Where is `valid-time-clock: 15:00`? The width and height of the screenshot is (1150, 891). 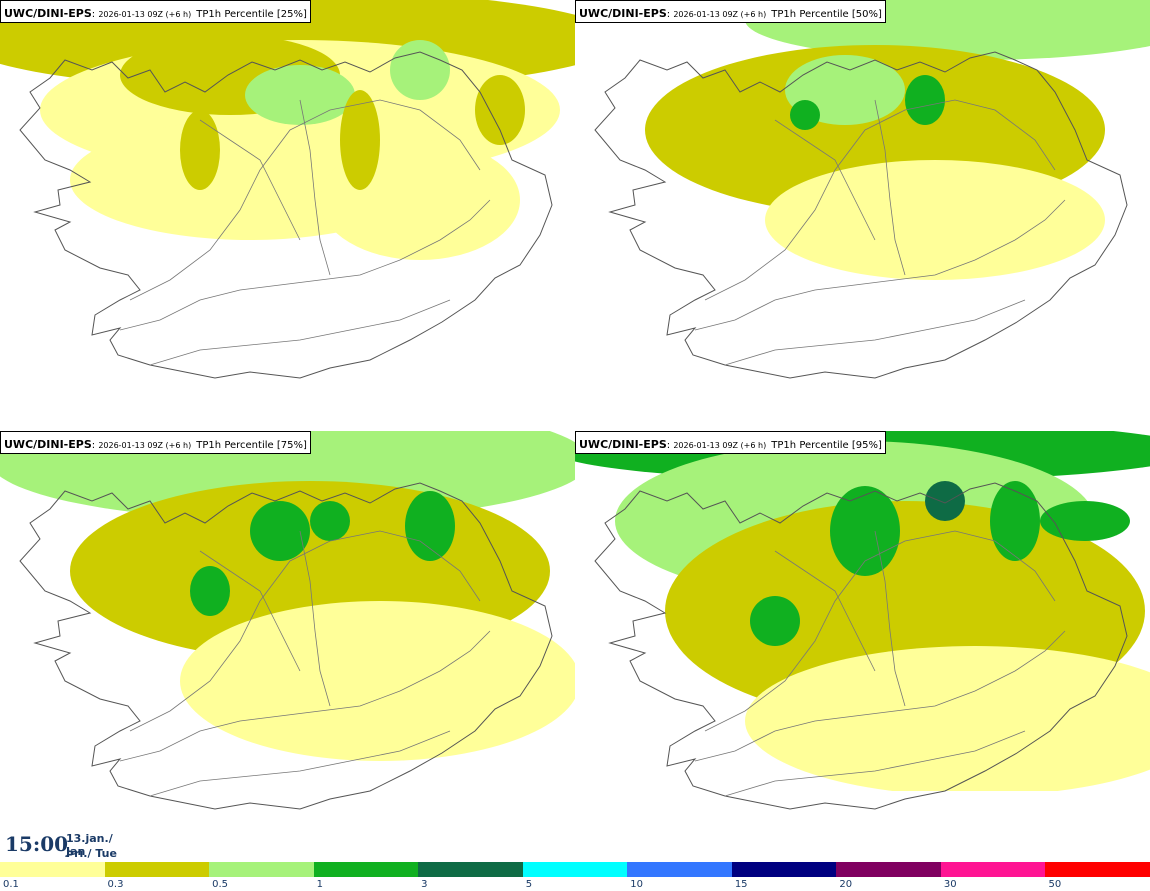 valid-time-clock: 15:00 is located at coordinates (37, 844).